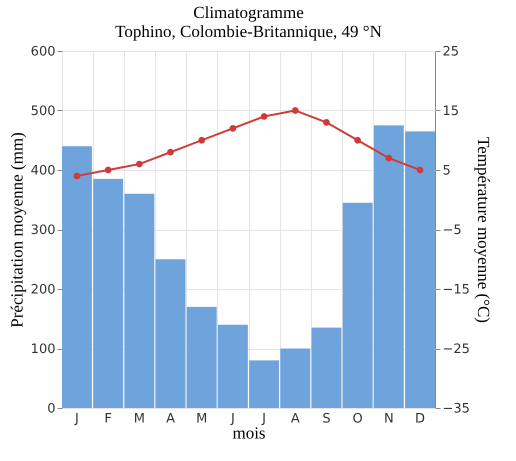  Describe the element at coordinates (456, 290) in the screenshot. I see `y2-tick-label: −15` at that location.